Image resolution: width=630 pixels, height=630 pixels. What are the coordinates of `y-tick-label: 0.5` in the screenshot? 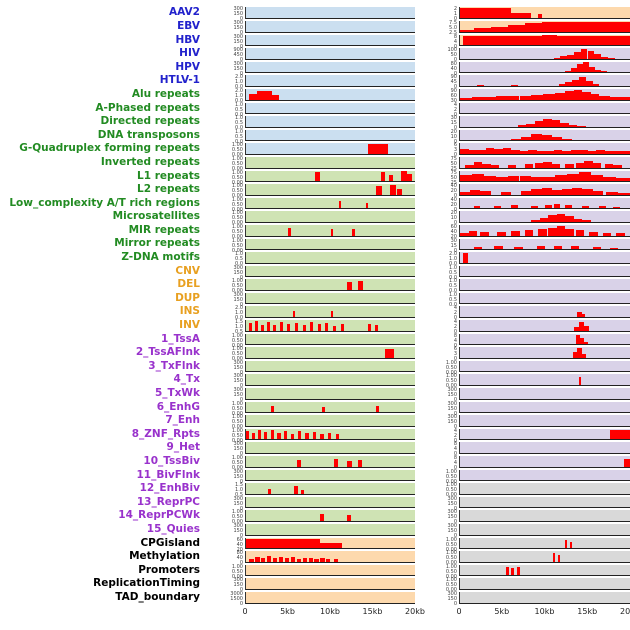 It's located at (239, 259).